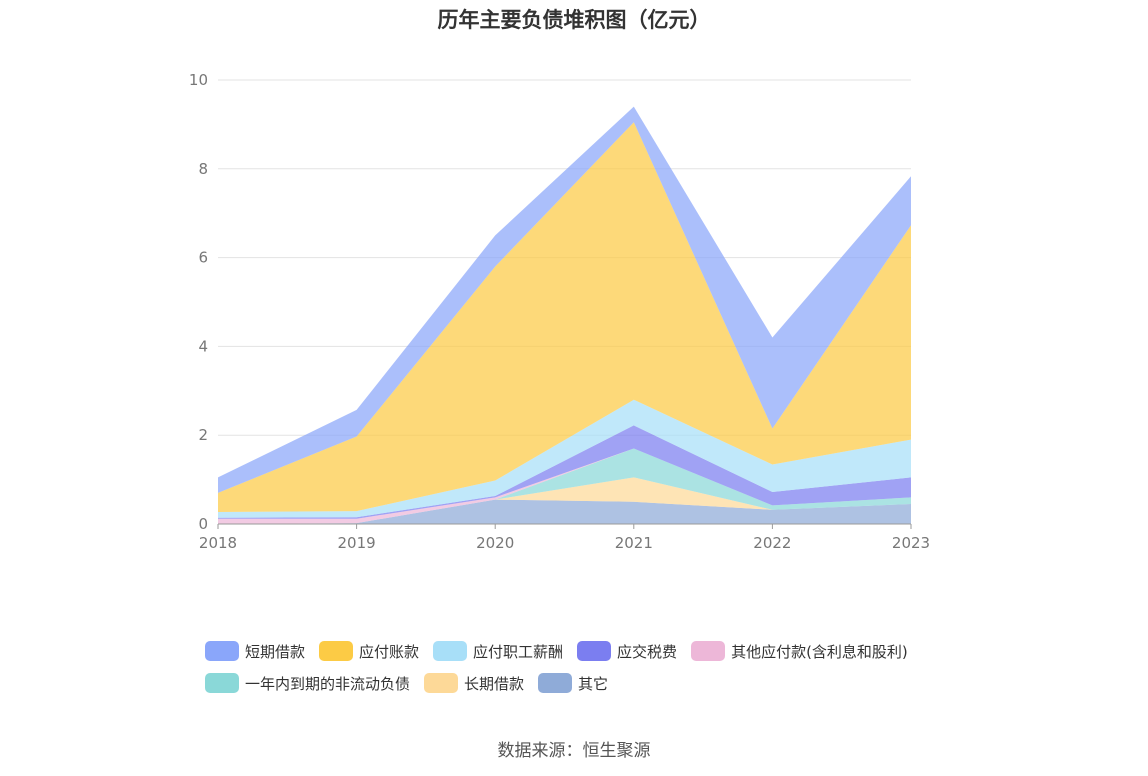 This screenshot has width=1148, height=776. Describe the element at coordinates (495, 543) in the screenshot. I see `x-tick-label: 2020` at that location.